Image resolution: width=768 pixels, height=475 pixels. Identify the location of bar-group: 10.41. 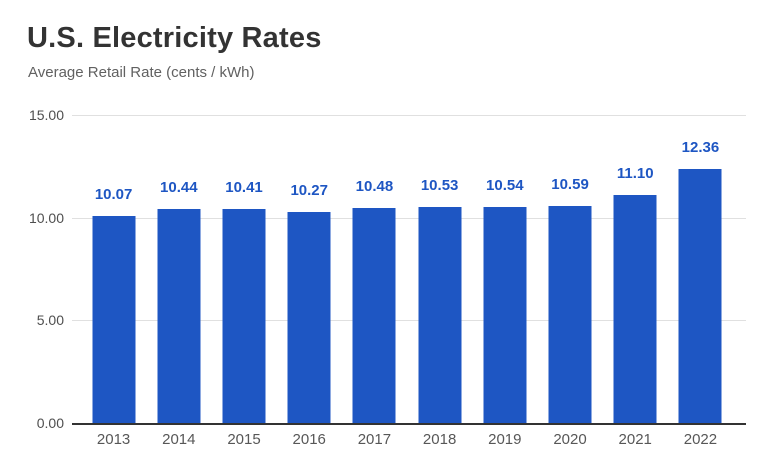
(243, 269).